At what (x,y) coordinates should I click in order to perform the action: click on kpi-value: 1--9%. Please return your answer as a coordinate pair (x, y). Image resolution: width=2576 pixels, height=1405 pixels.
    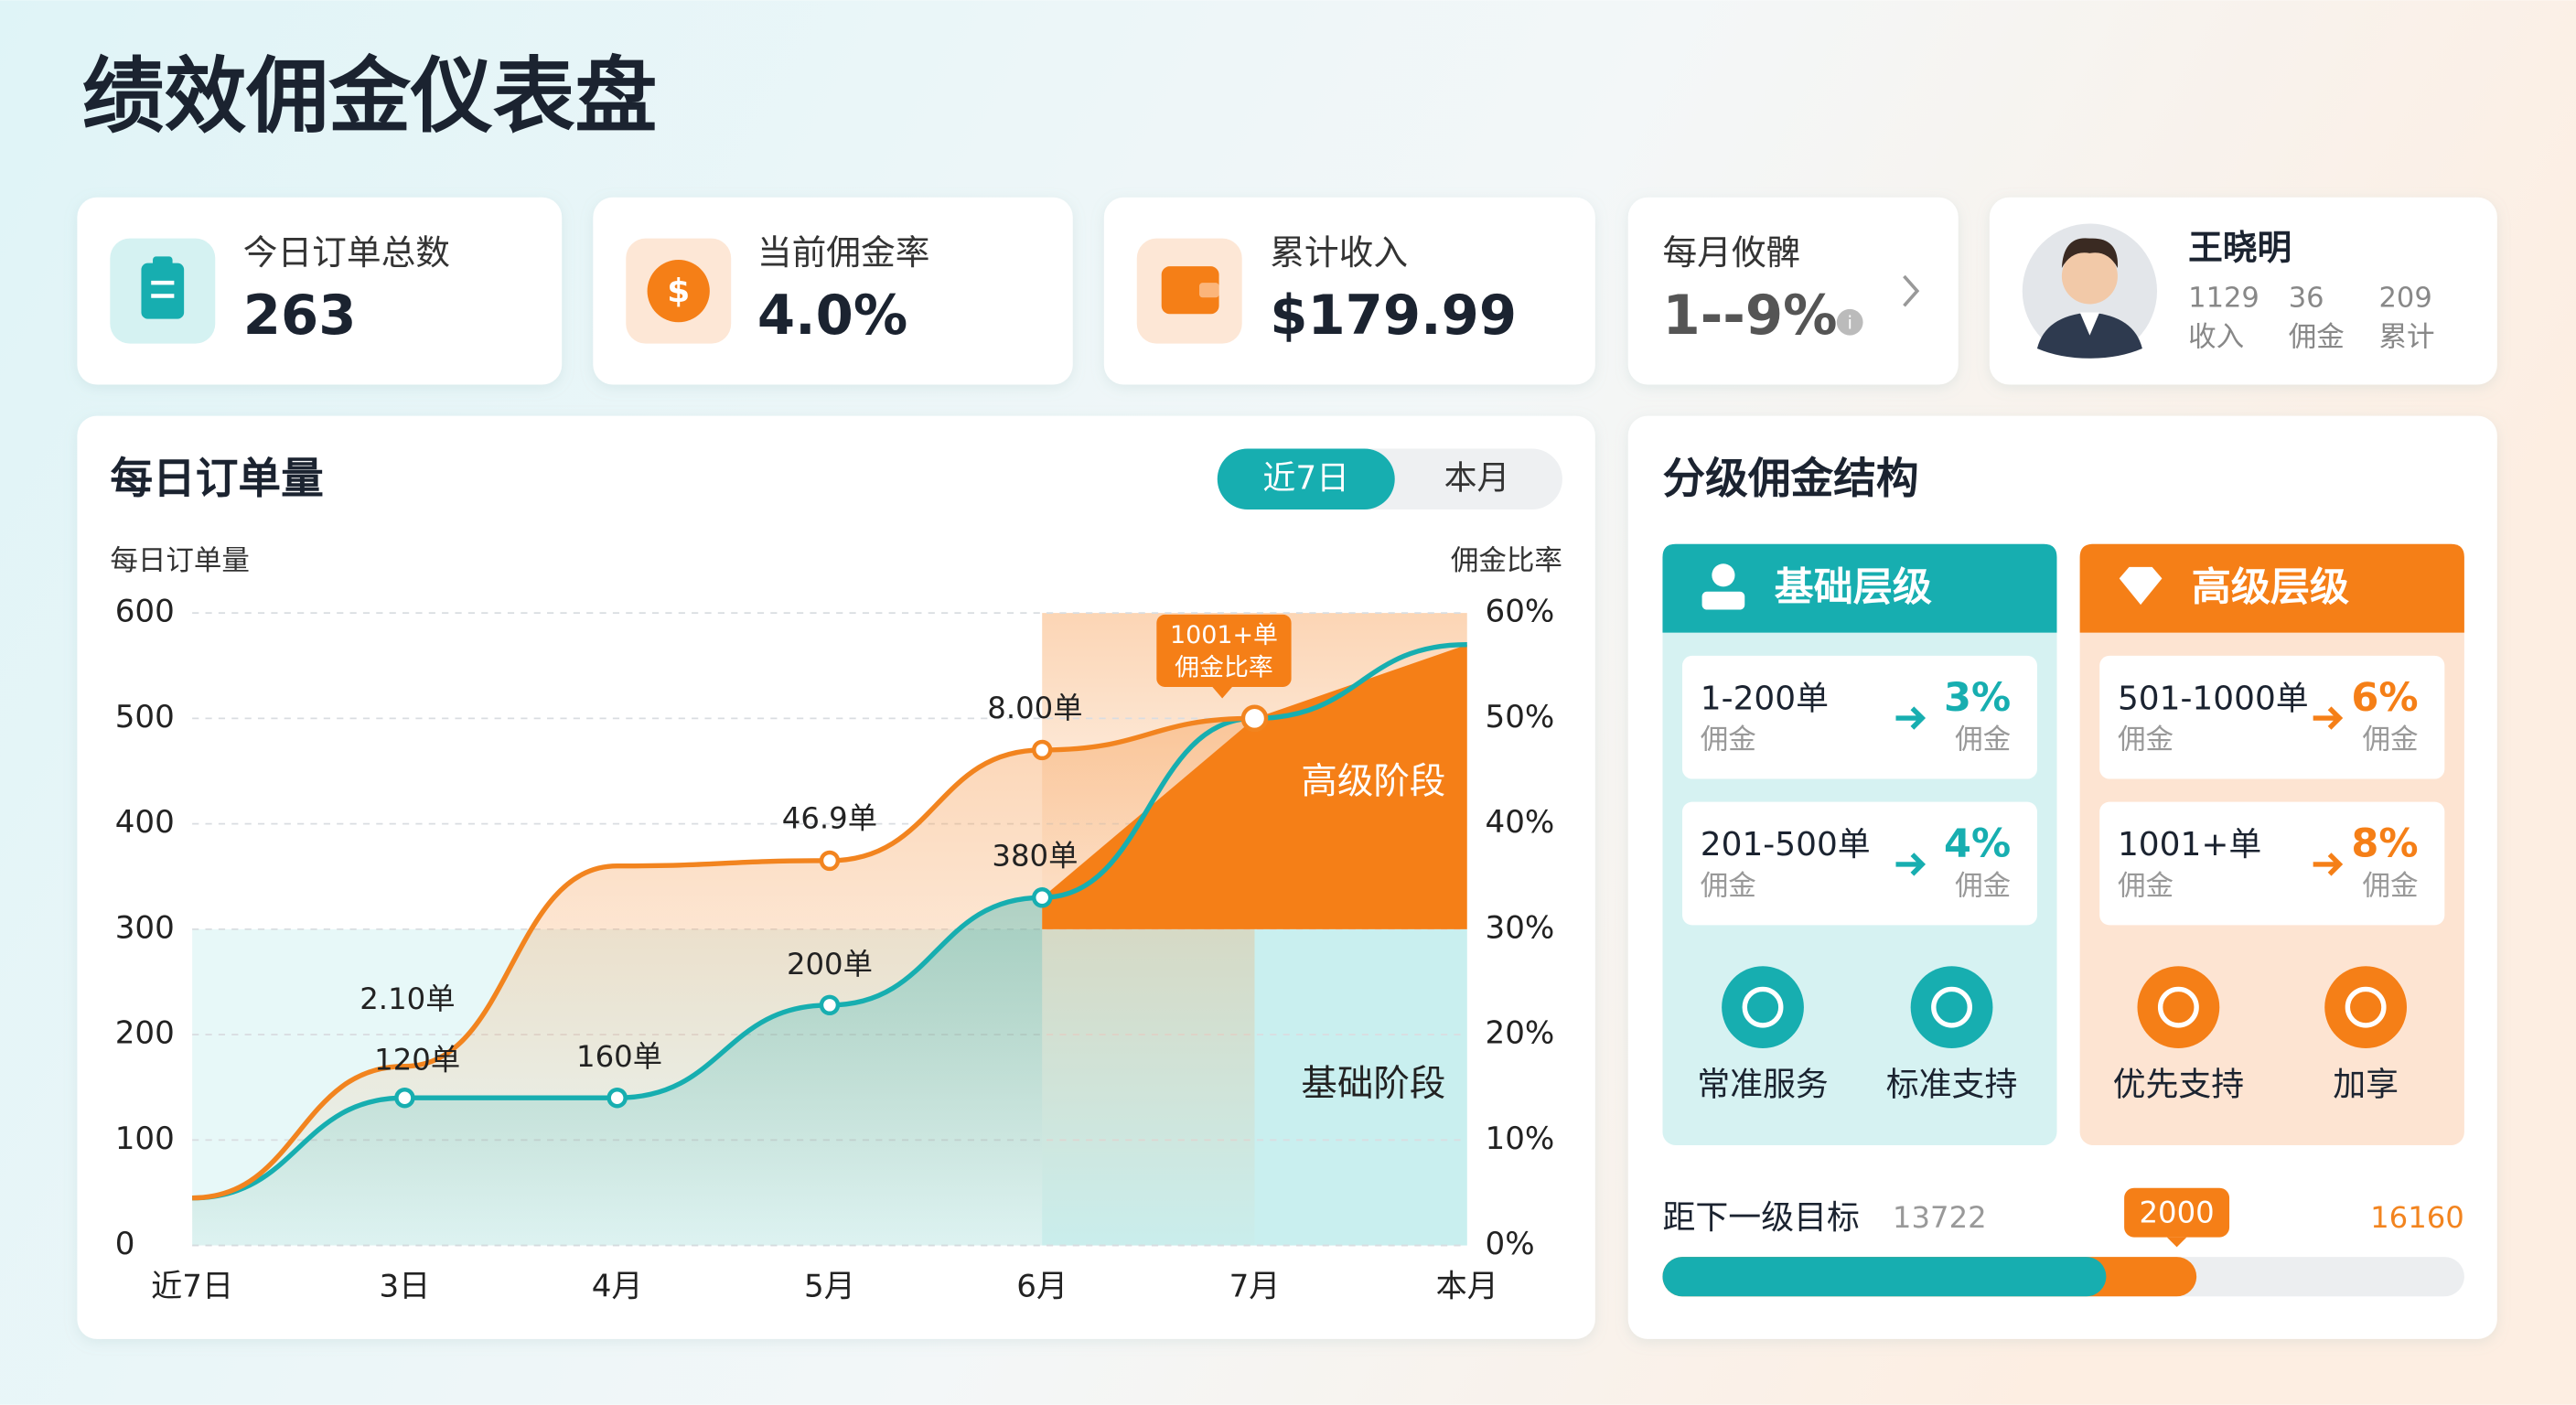
    Looking at the image, I should click on (1750, 315).